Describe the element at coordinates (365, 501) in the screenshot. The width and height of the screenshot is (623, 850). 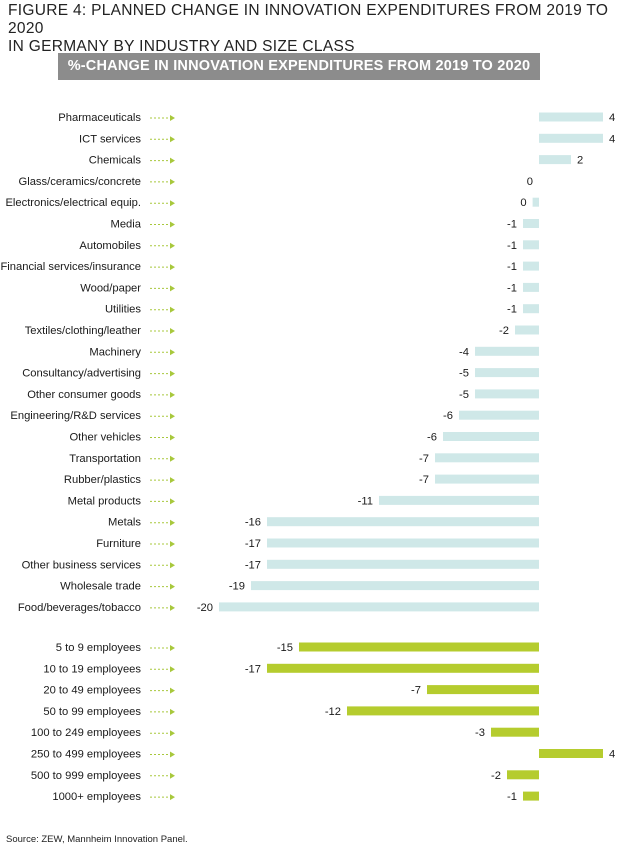
I see `data-label: -11` at that location.